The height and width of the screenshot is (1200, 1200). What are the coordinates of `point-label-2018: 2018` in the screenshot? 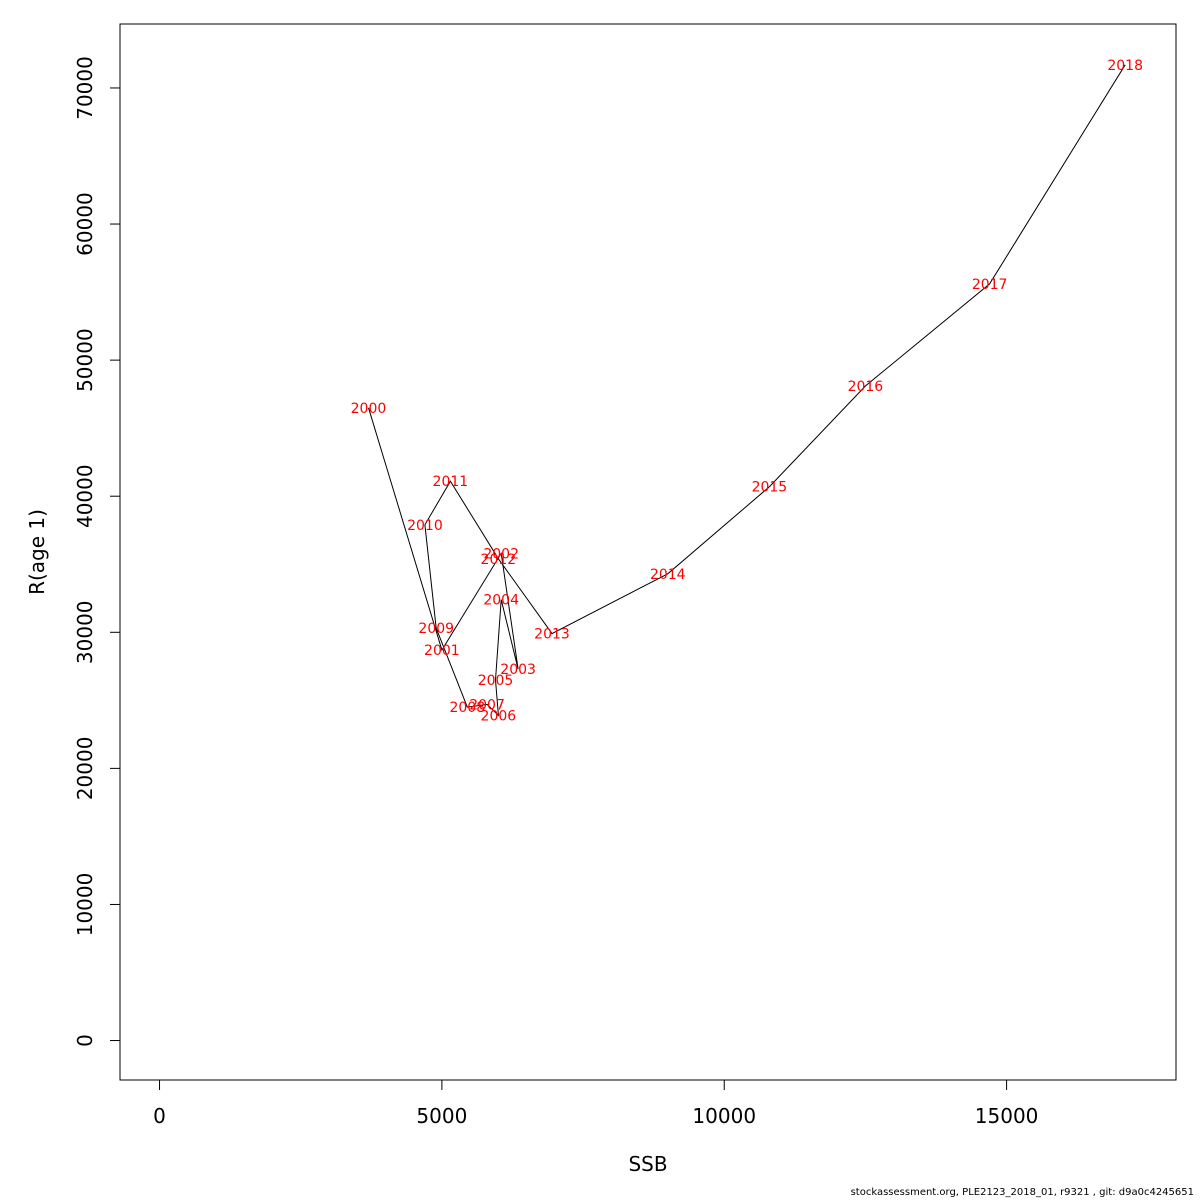 It's located at (1125, 66).